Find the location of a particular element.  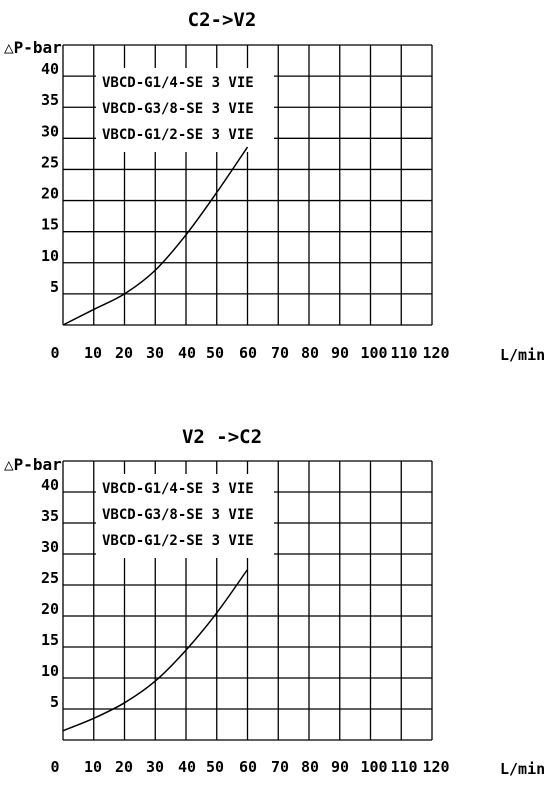

chart1-legend-box is located at coordinates (185, 110).